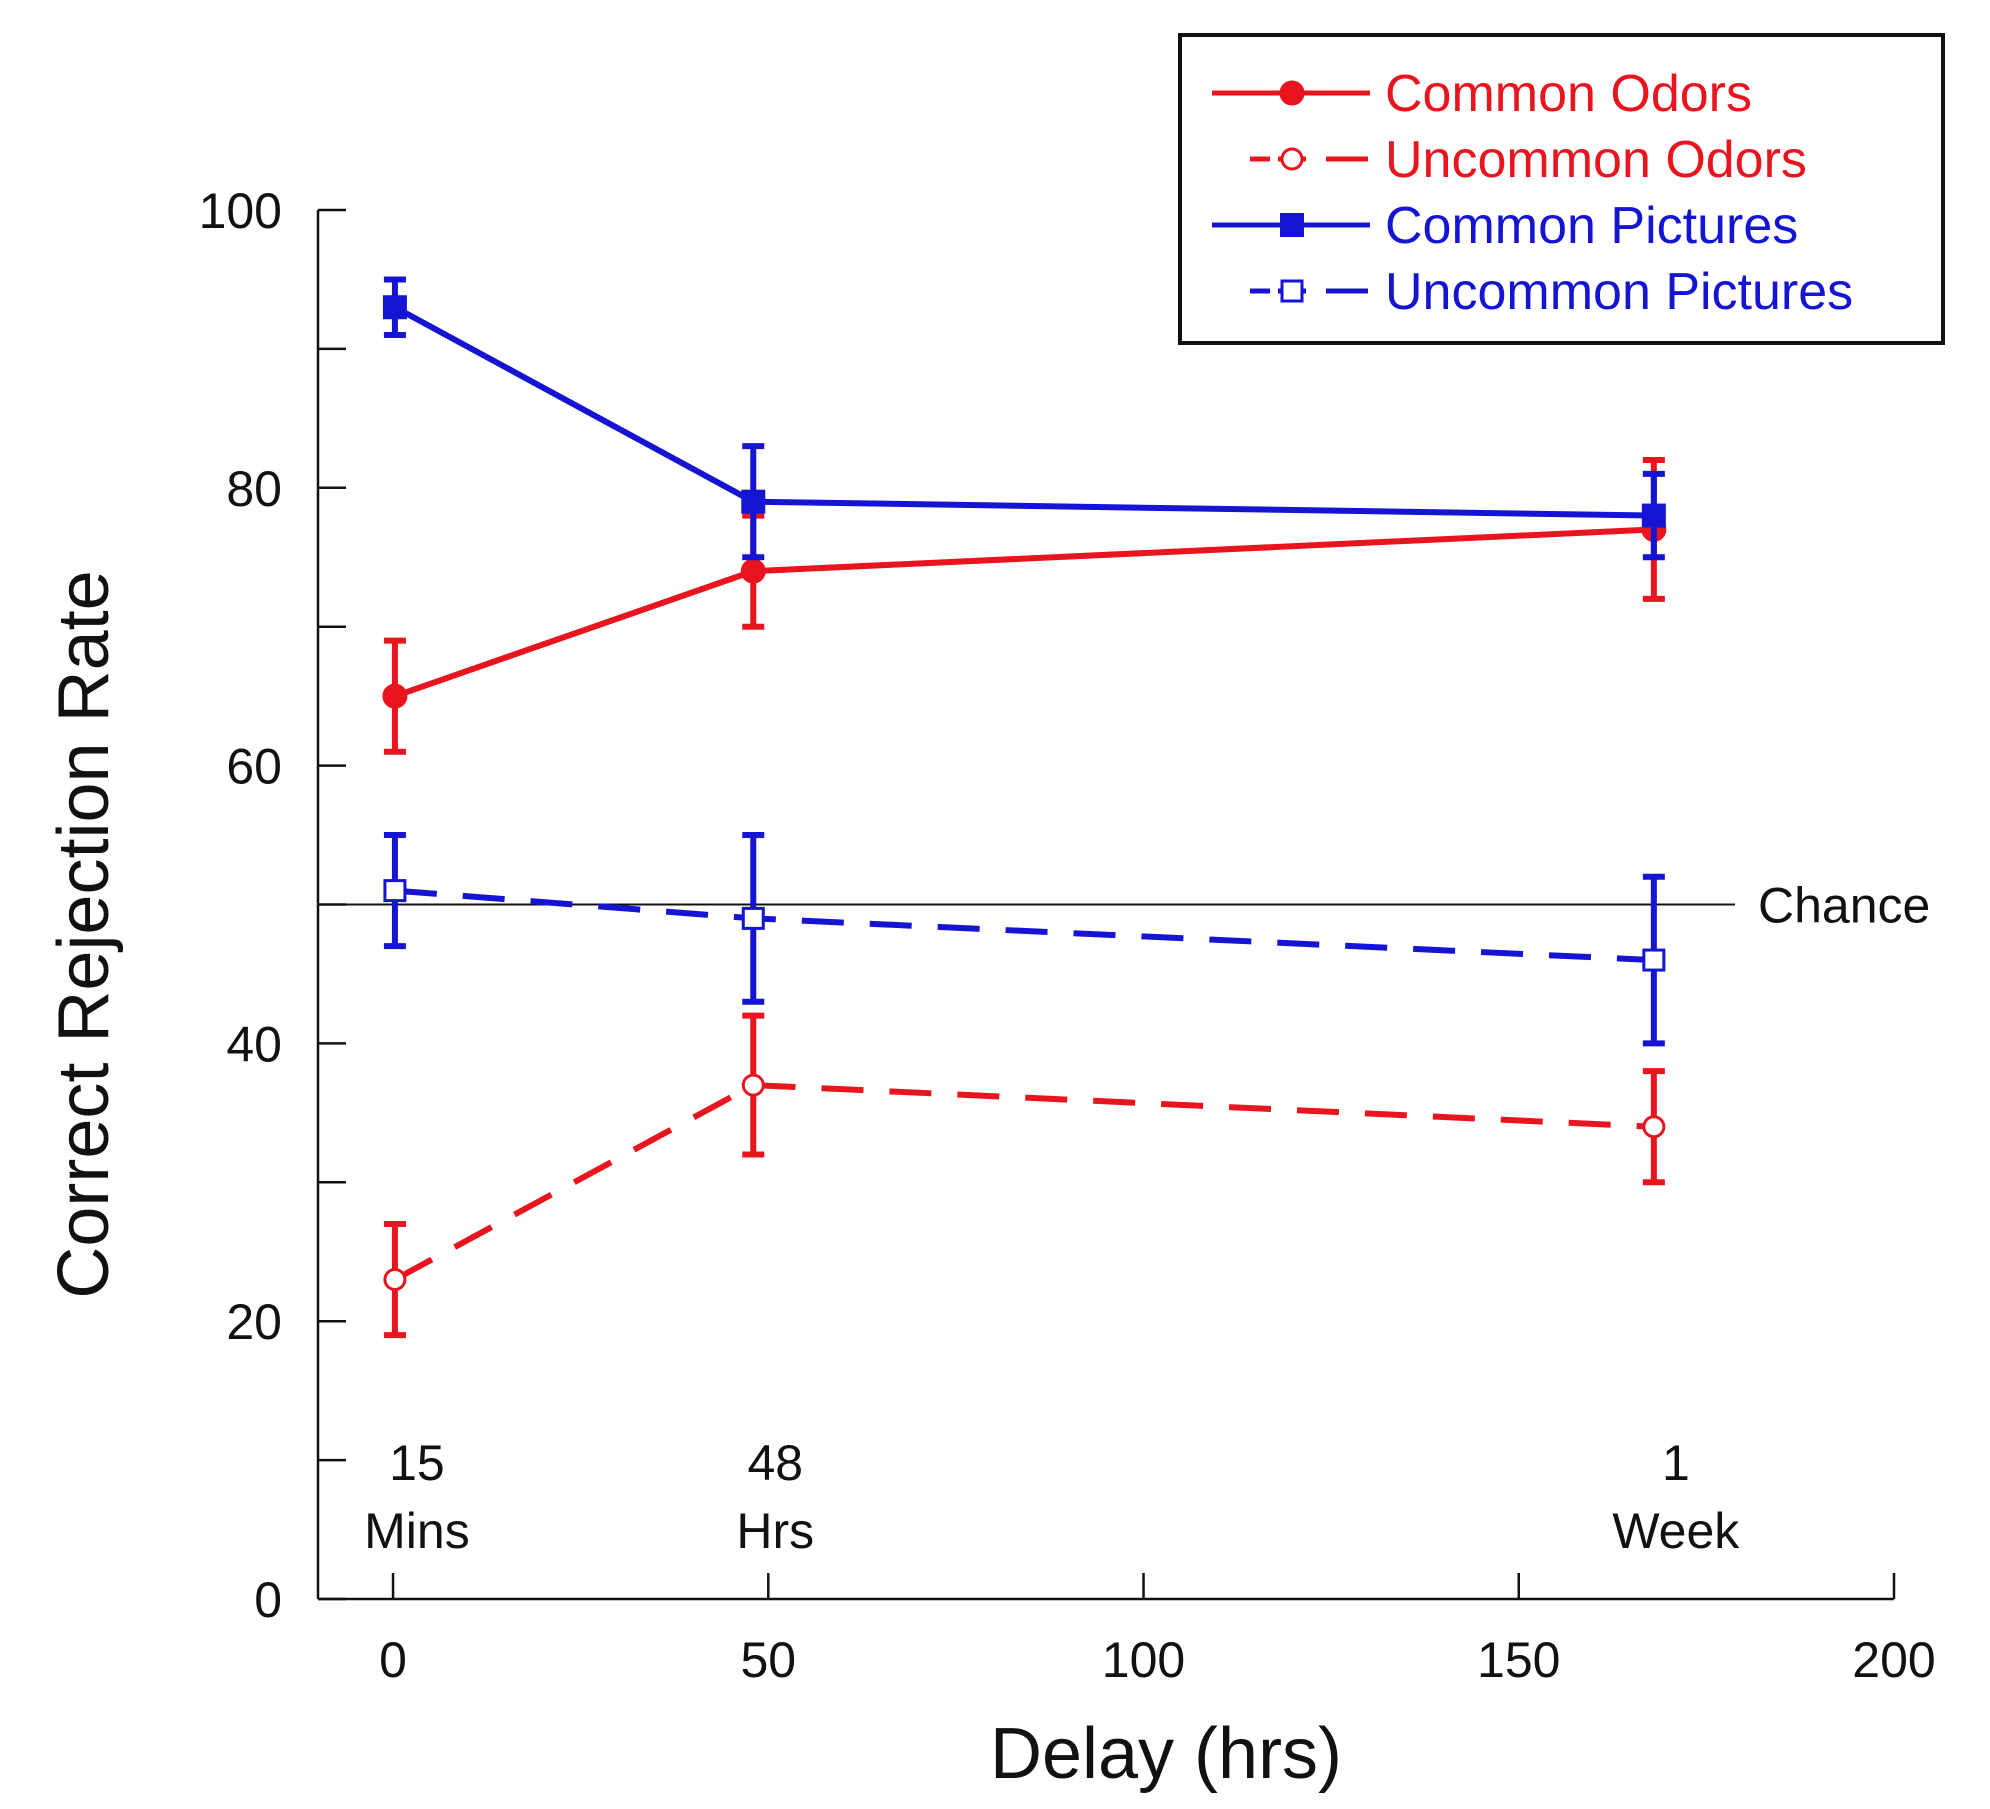 The height and width of the screenshot is (1809, 1990). Describe the element at coordinates (775, 1531) in the screenshot. I see `delay-annotation-unit: Hrs` at that location.